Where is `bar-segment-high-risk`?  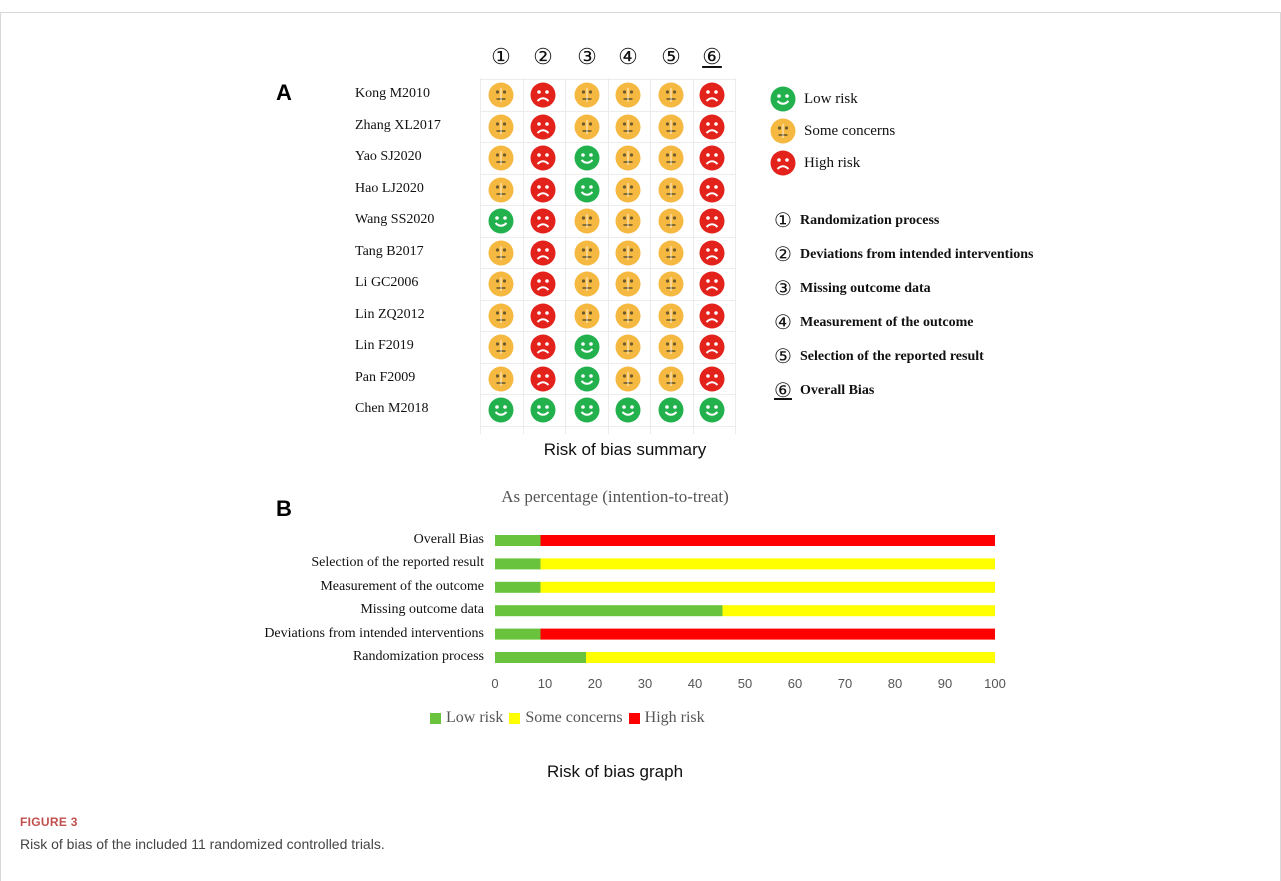
bar-segment-high-risk is located at coordinates (767, 634).